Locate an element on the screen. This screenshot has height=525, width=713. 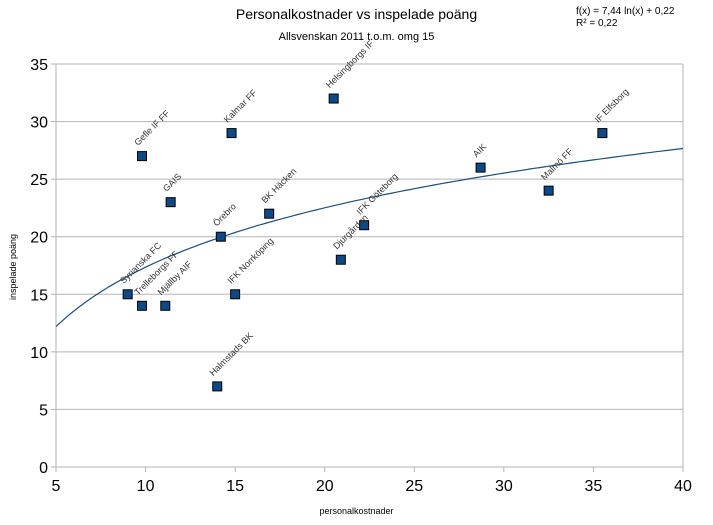
data-label: BK Häcken is located at coordinates (279, 185).